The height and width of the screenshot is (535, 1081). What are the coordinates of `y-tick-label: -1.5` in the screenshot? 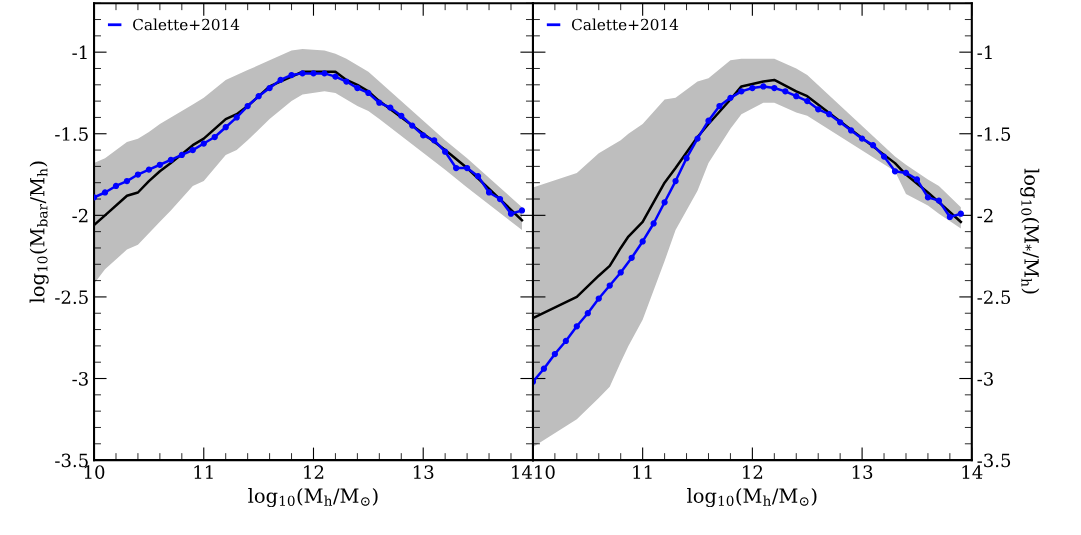 It's located at (71, 134).